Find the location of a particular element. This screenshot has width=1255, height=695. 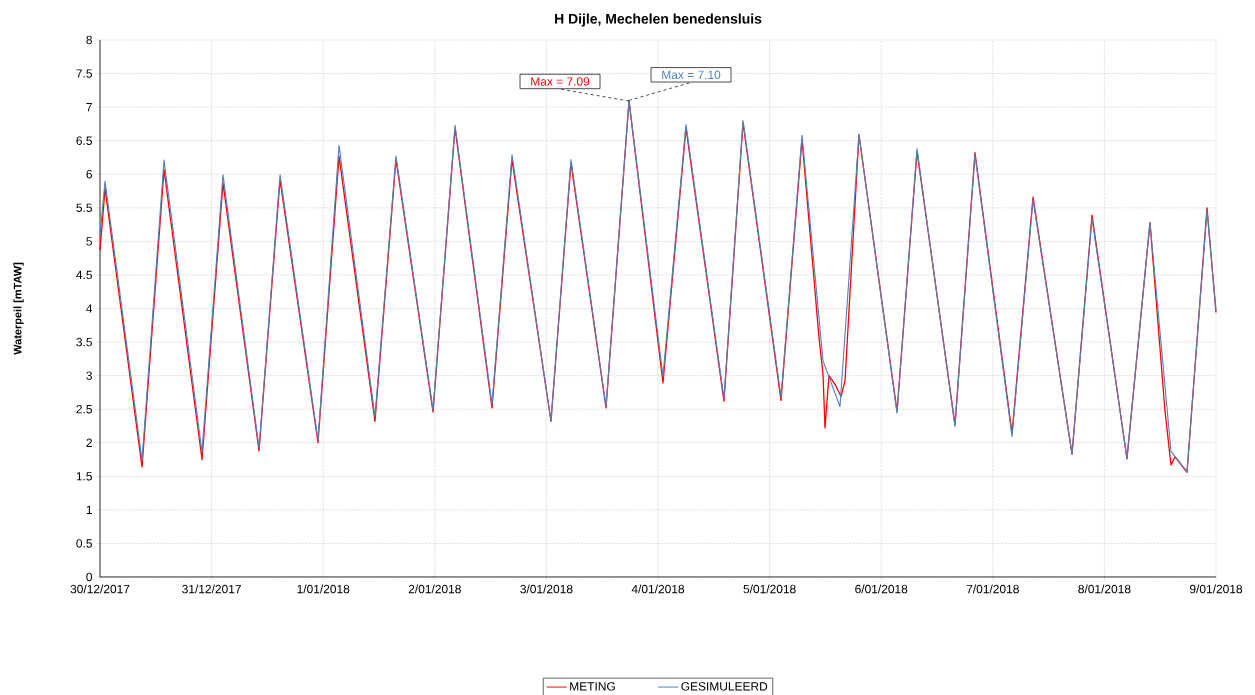

y-tick-label: 3 is located at coordinates (89, 375).